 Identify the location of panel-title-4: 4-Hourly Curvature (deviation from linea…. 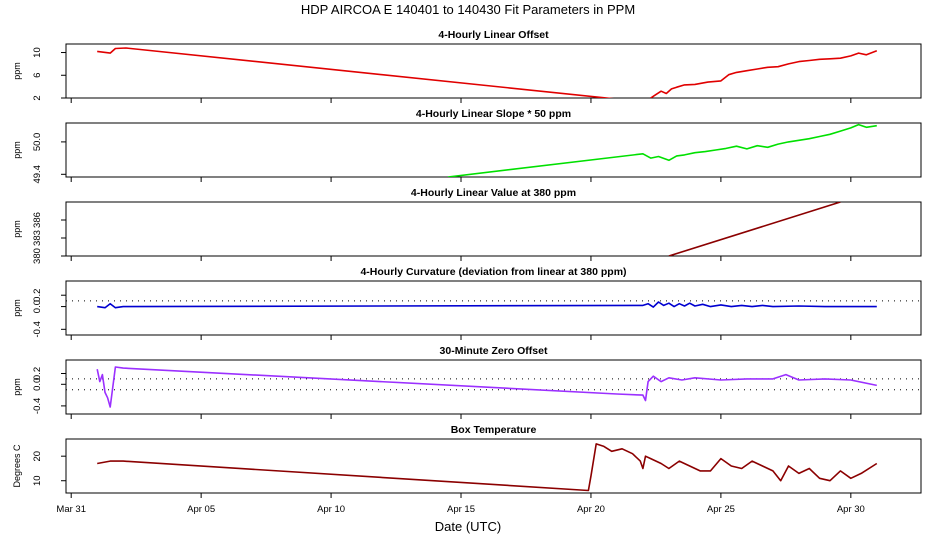
(493, 272).